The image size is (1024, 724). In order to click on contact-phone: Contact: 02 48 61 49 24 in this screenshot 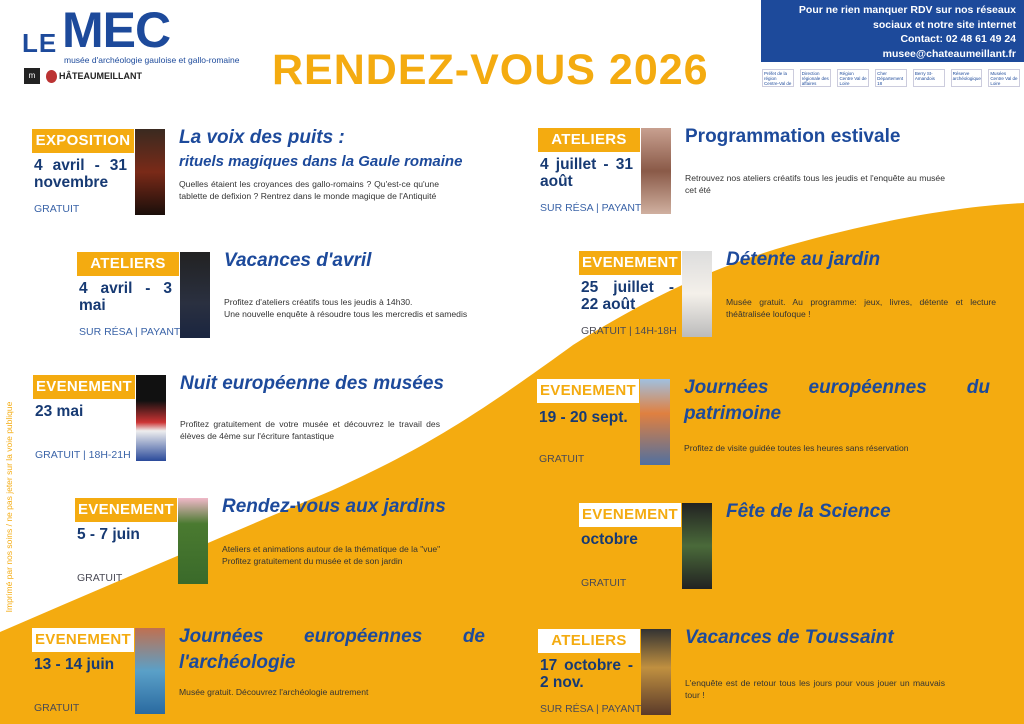, I will do `click(958, 39)`.